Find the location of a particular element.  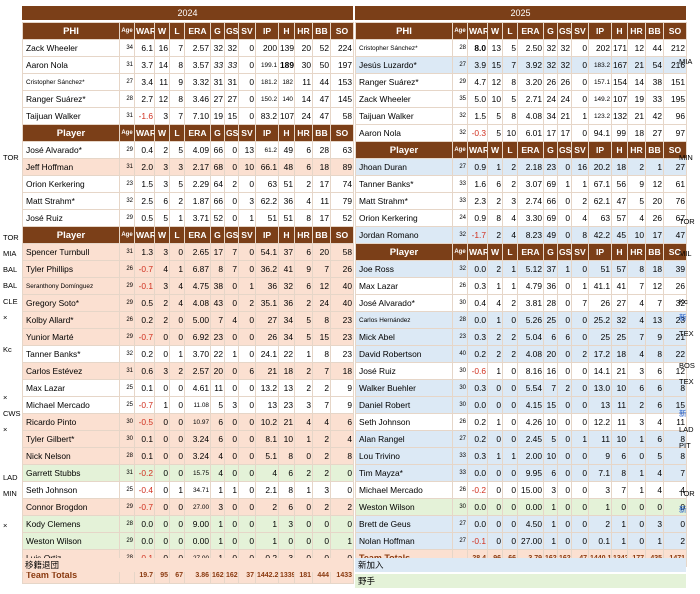

stat-hr: 1 is located at coordinates (303, 354).